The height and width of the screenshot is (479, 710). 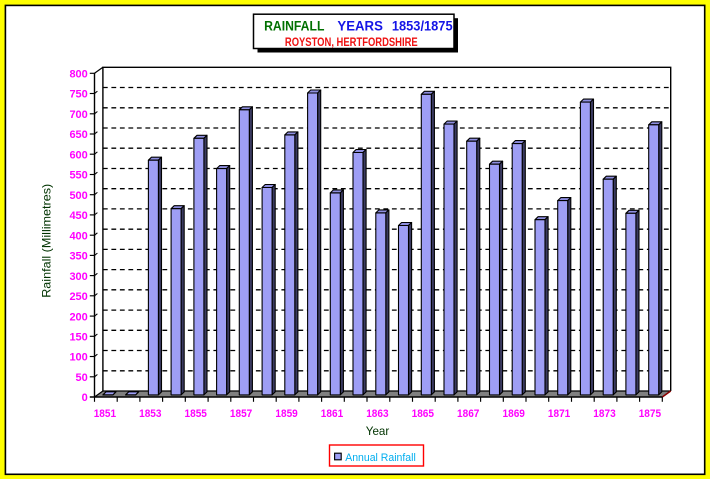 What do you see at coordinates (423, 414) in the screenshot?
I see `svg-text: 1865` at bounding box center [423, 414].